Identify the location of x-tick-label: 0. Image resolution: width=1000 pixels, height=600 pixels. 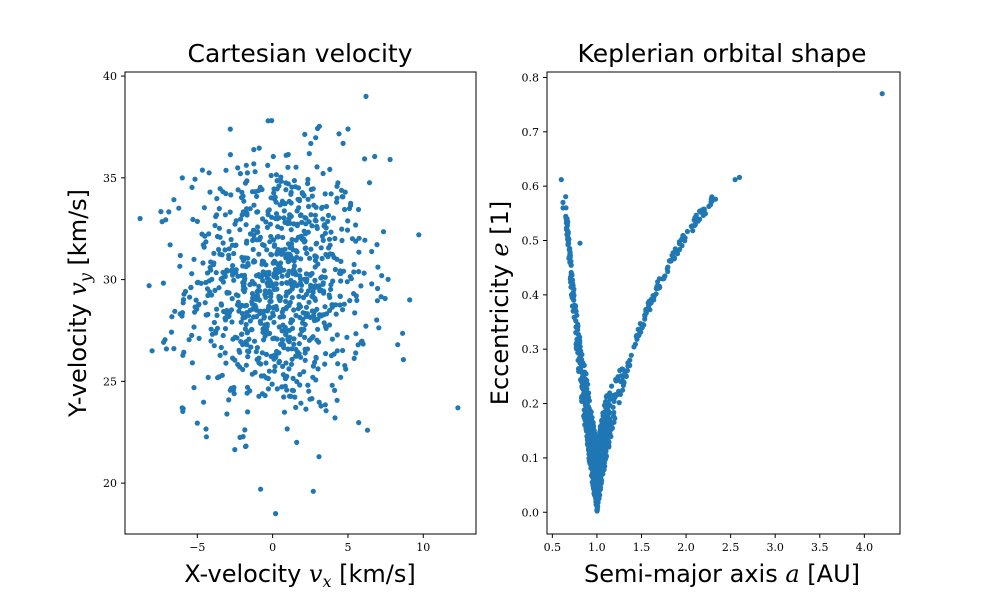
(272, 547).